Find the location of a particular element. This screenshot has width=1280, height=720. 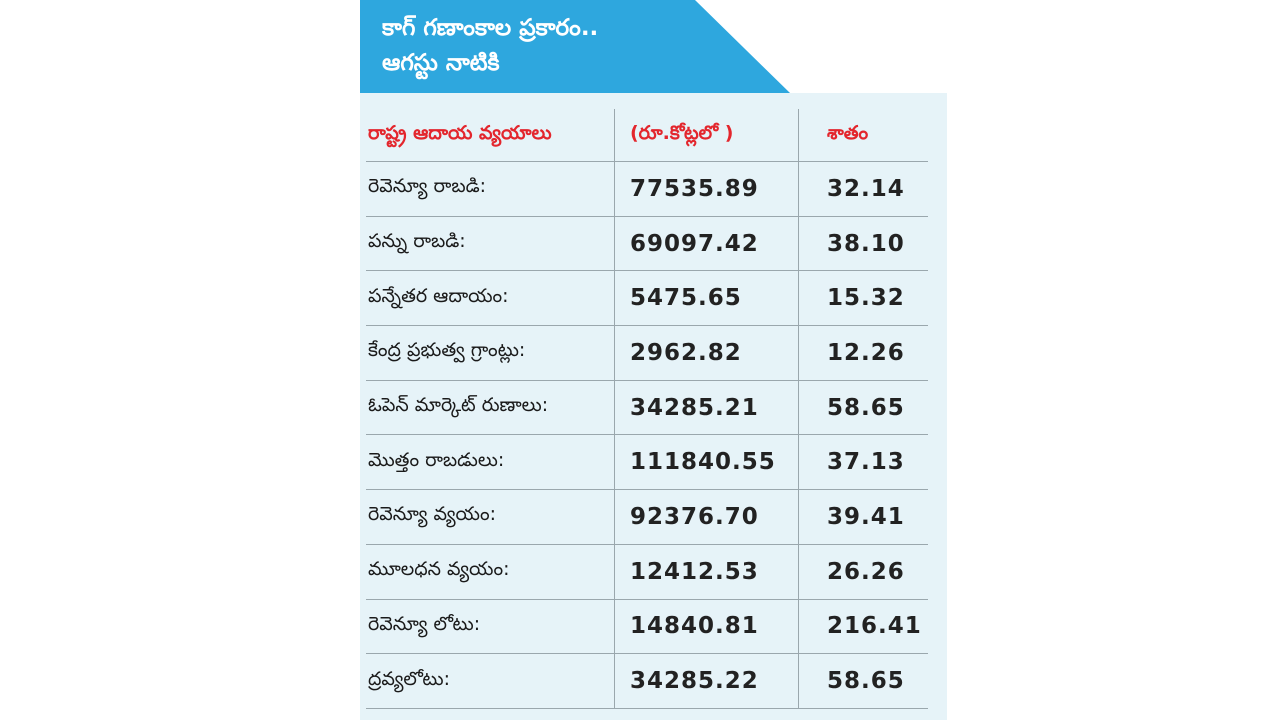

table-row: రెవెన్యూ రాబడి: 77535.89 32.14 is located at coordinates (647, 189).